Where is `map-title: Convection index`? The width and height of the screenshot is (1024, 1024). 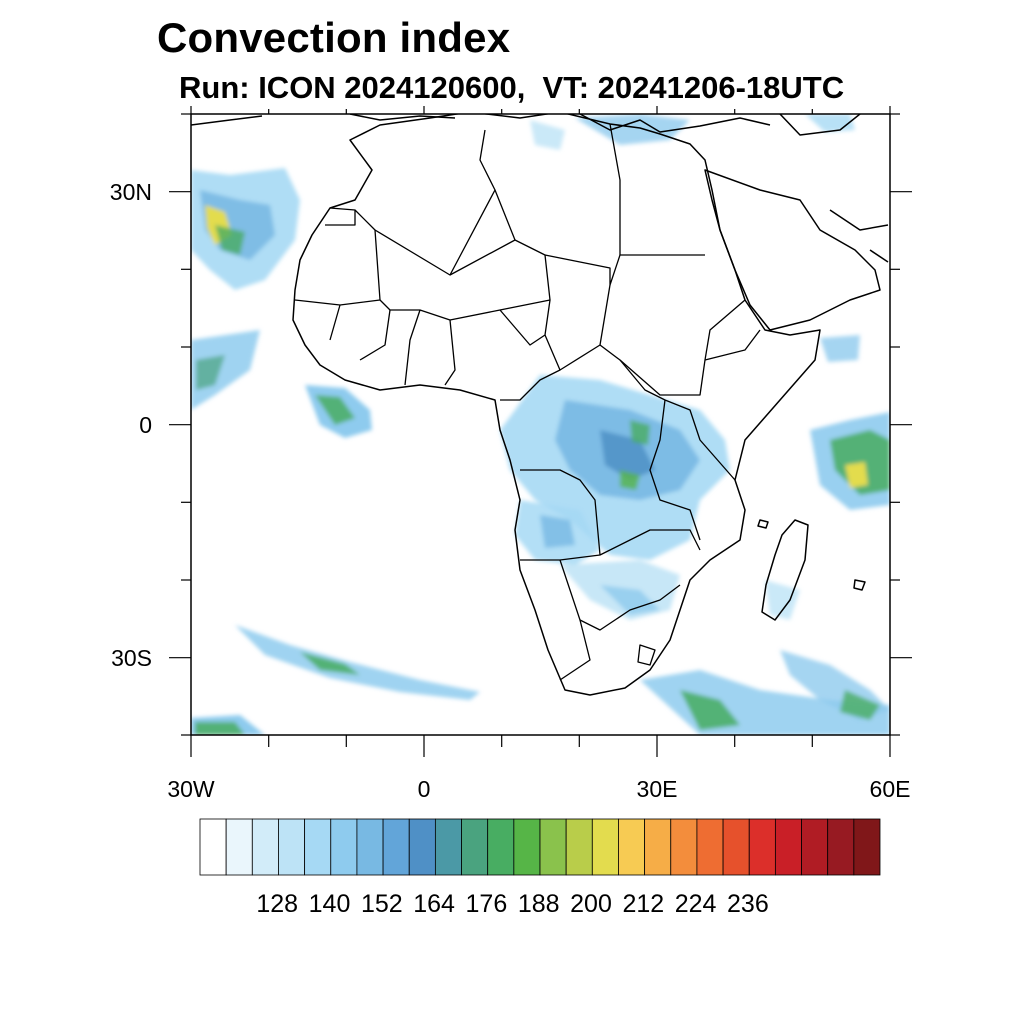 map-title: Convection index is located at coordinates (334, 37).